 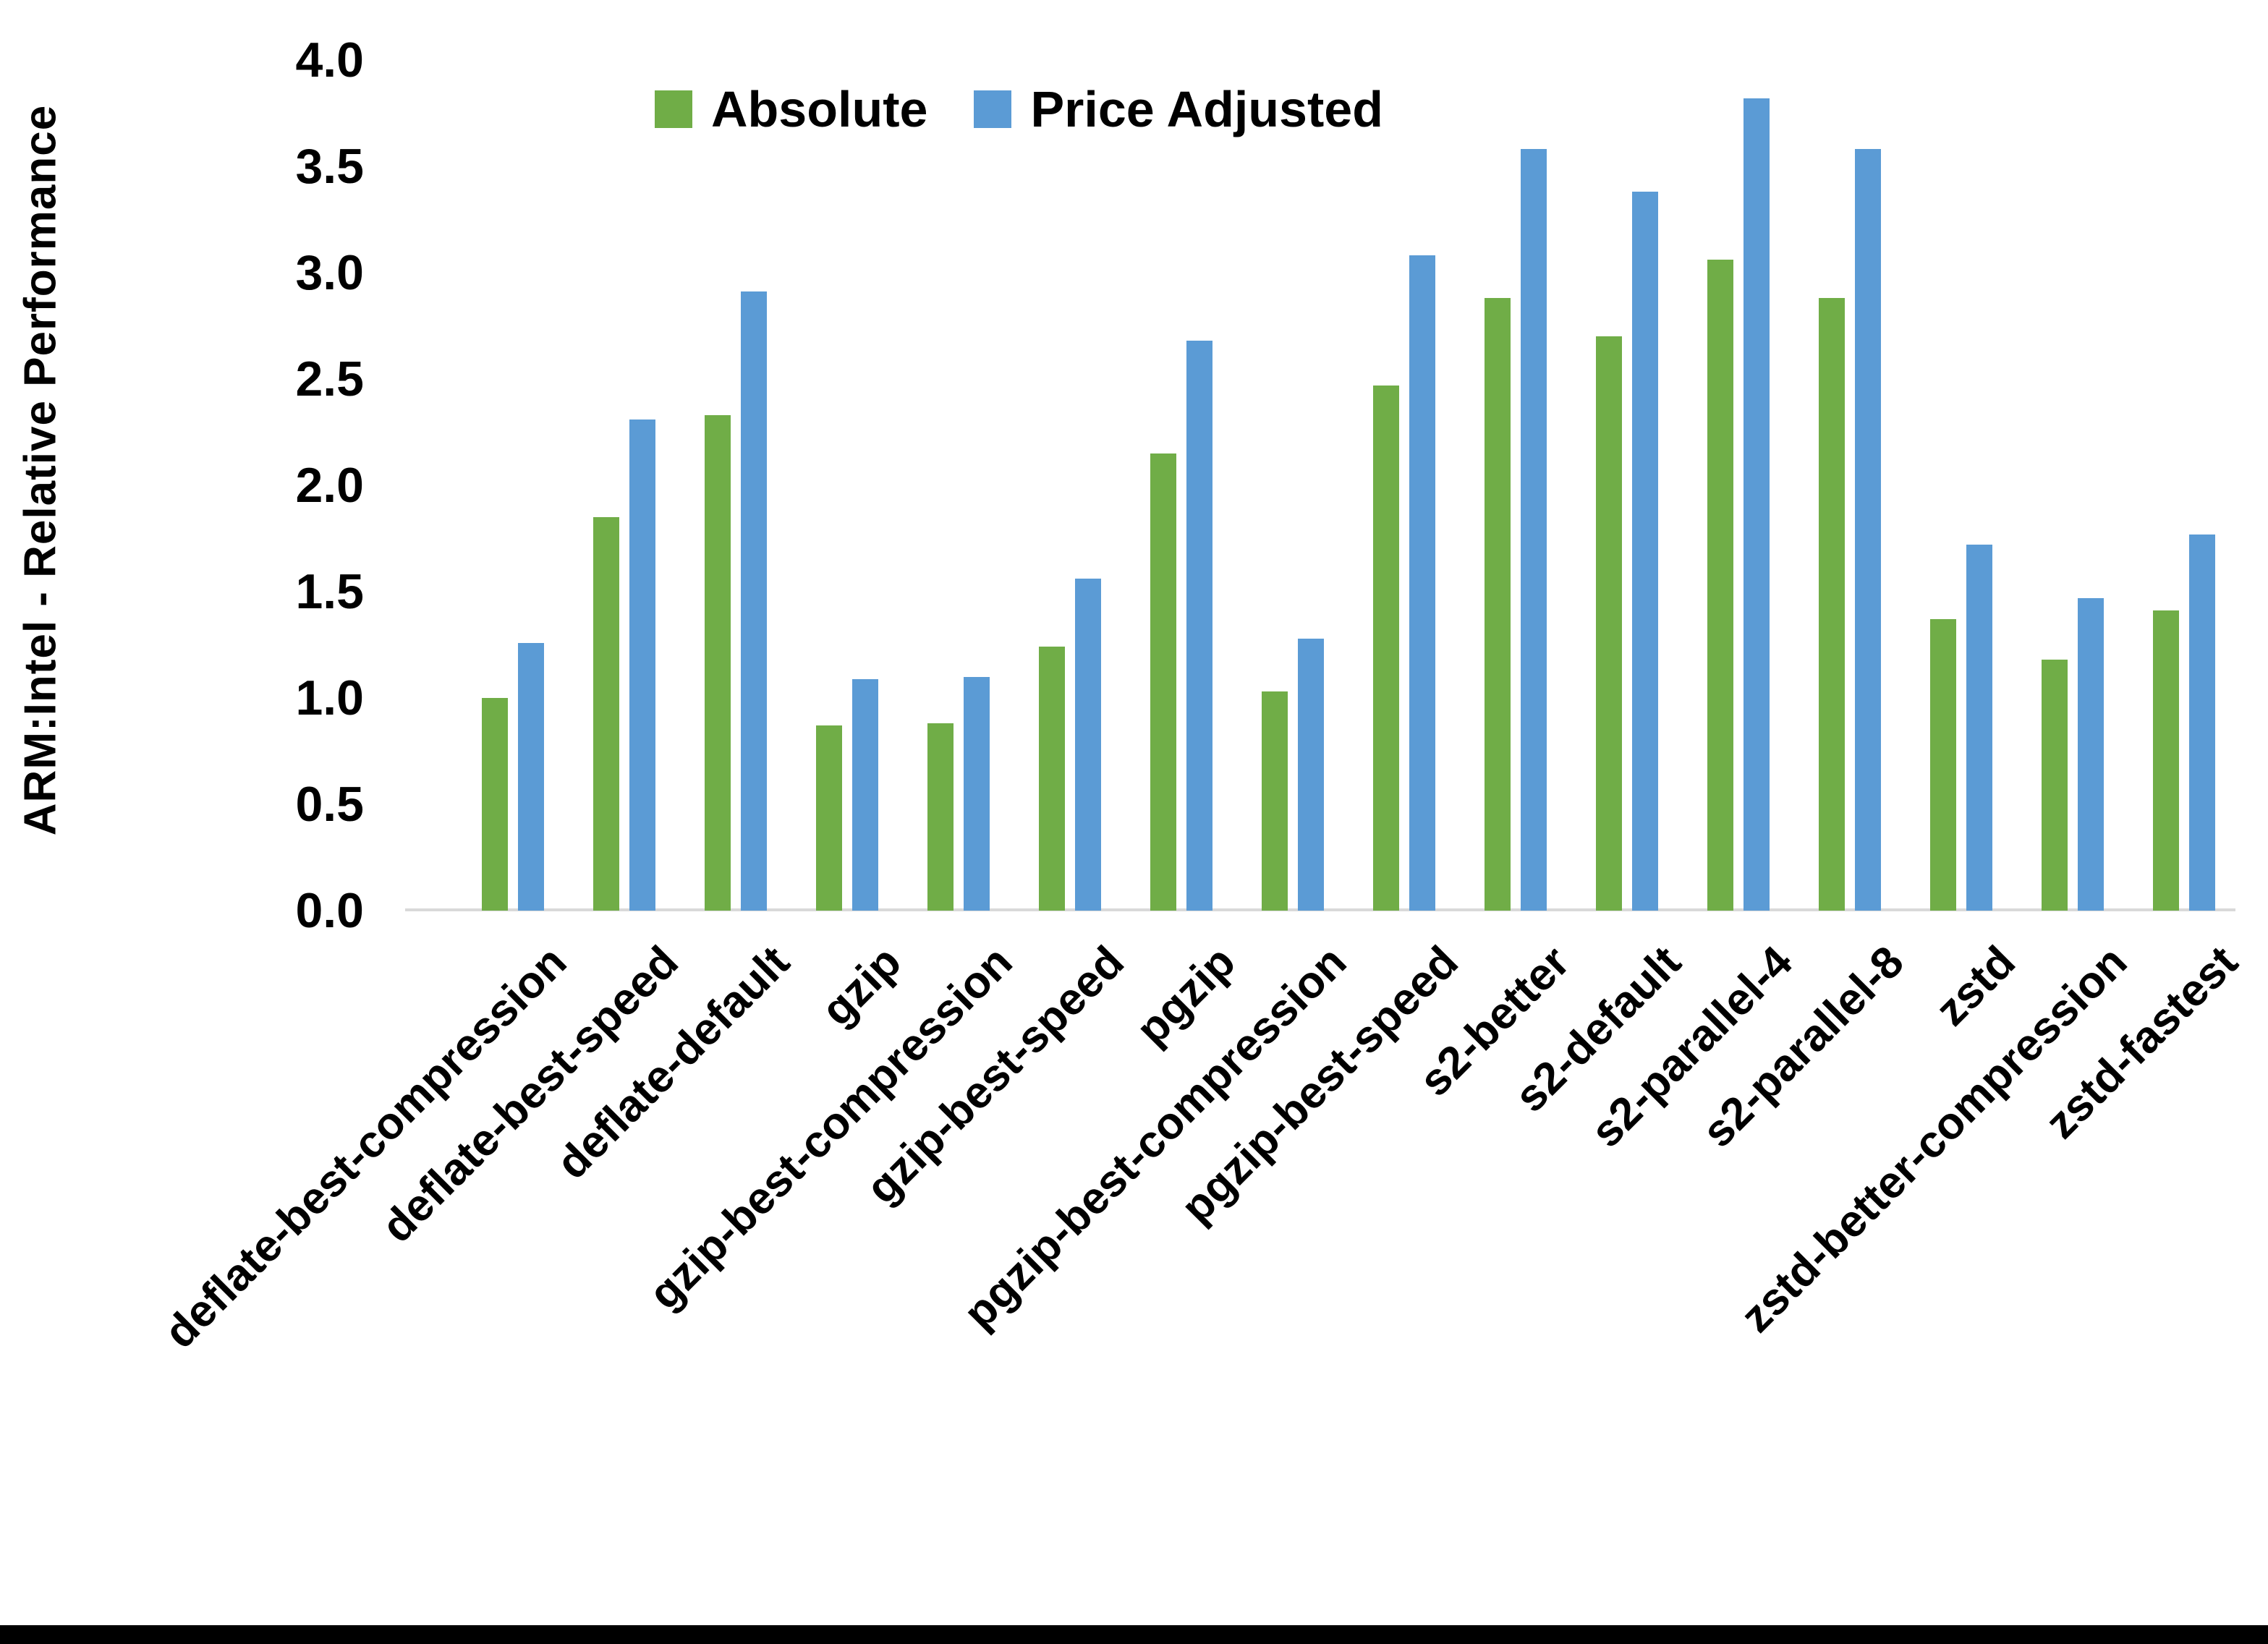 What do you see at coordinates (329, 591) in the screenshot?
I see `y-tick-label-1.5: 1.5` at bounding box center [329, 591].